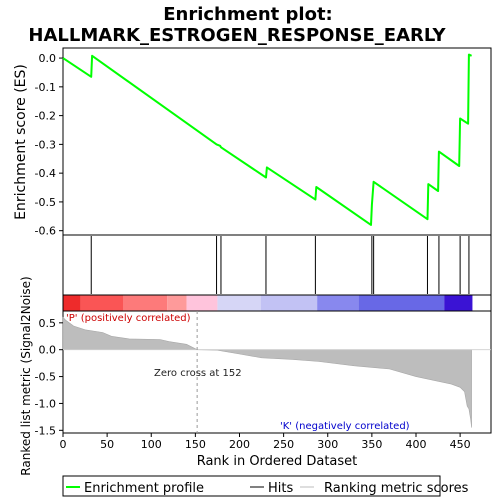  I want to click on xtick-label: 250, so click(283, 444).